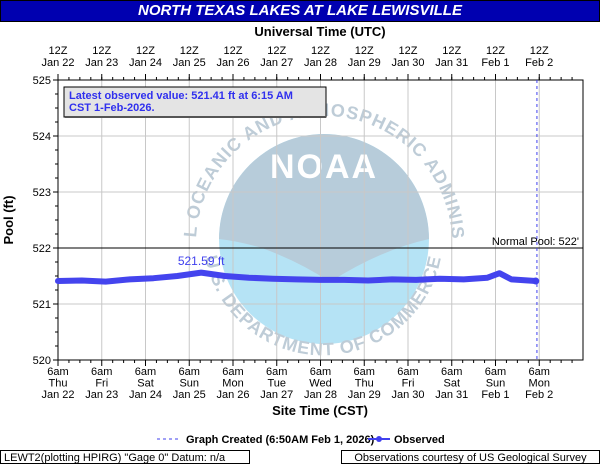 This screenshot has width=600, height=465. Describe the element at coordinates (320, 63) in the screenshot. I see `x-top-tick-label: Jan 28` at that location.